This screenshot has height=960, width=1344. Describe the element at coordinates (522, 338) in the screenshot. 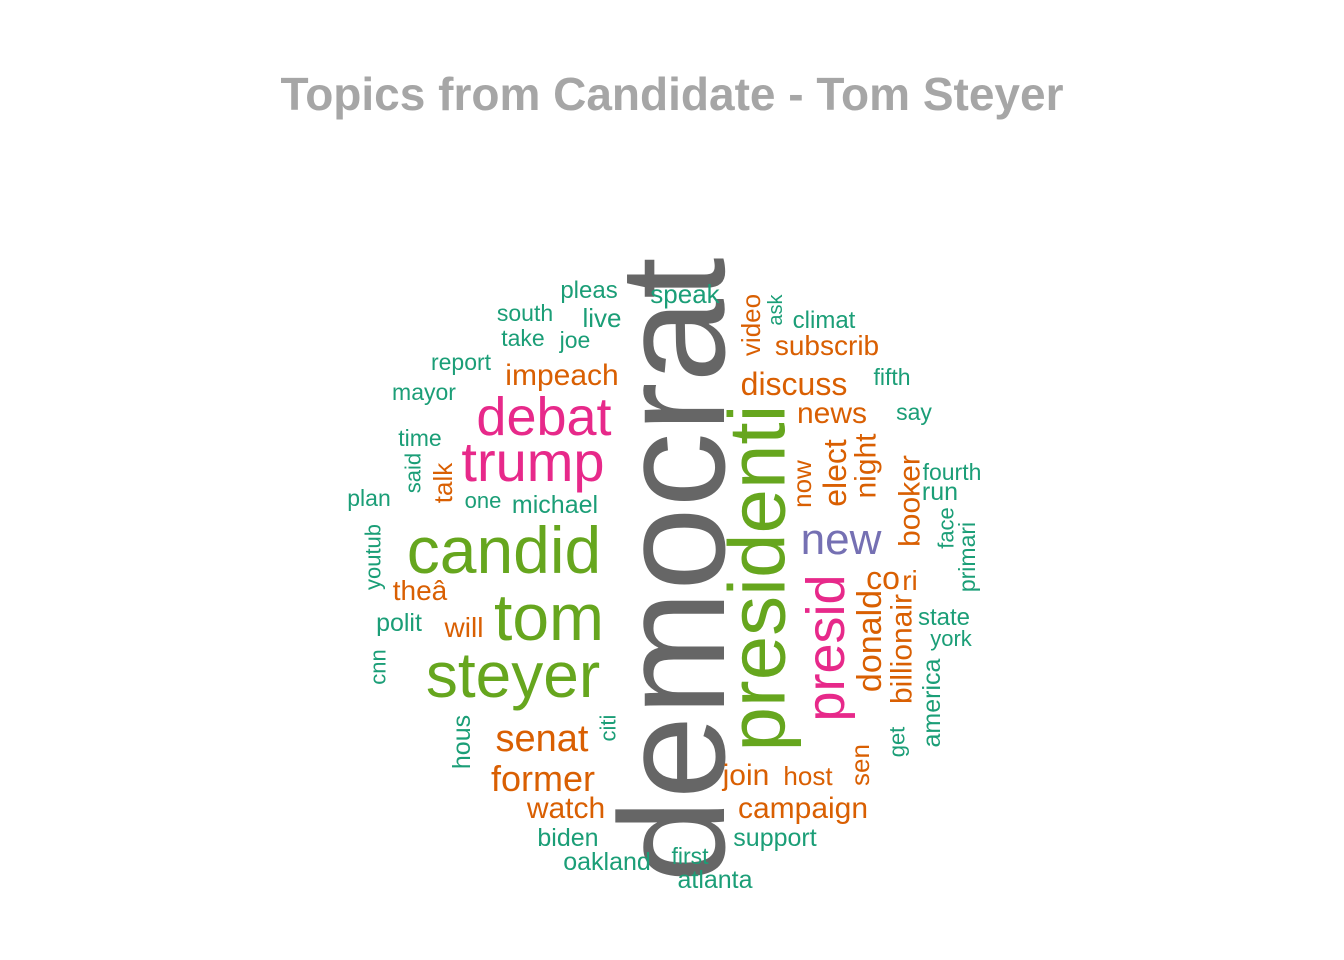

I see `word-take: take` at that location.